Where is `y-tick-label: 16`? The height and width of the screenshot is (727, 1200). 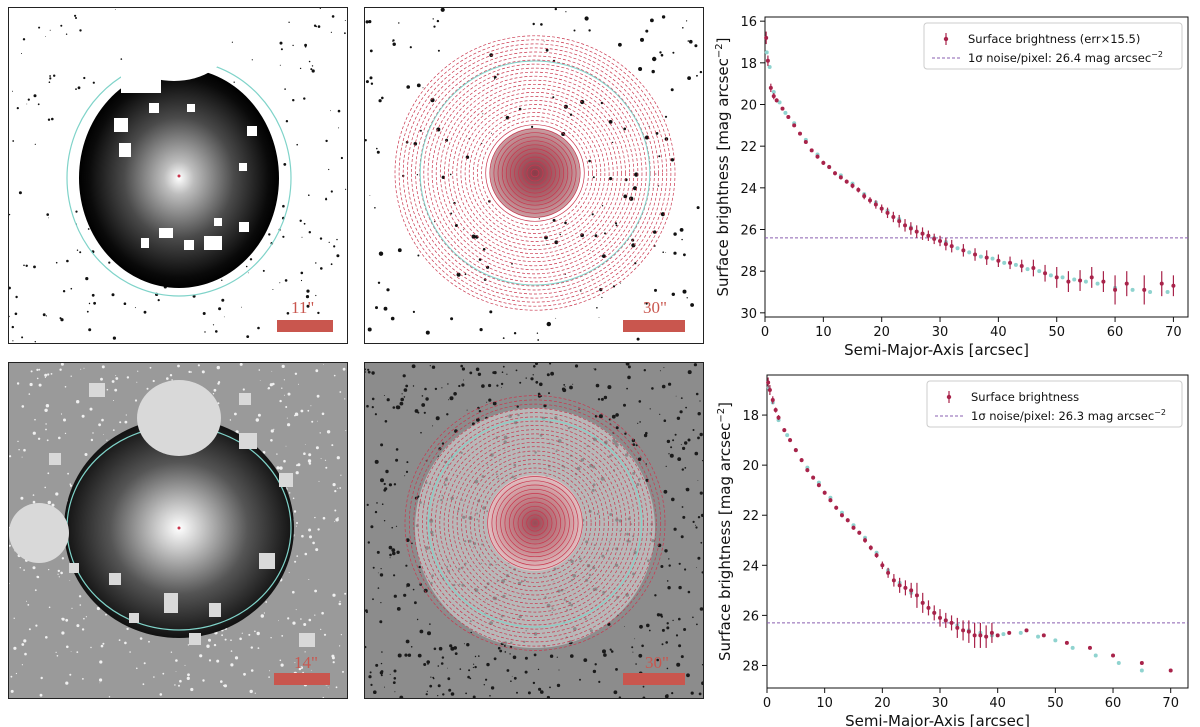
y-tick-label: 16 is located at coordinates (748, 22).